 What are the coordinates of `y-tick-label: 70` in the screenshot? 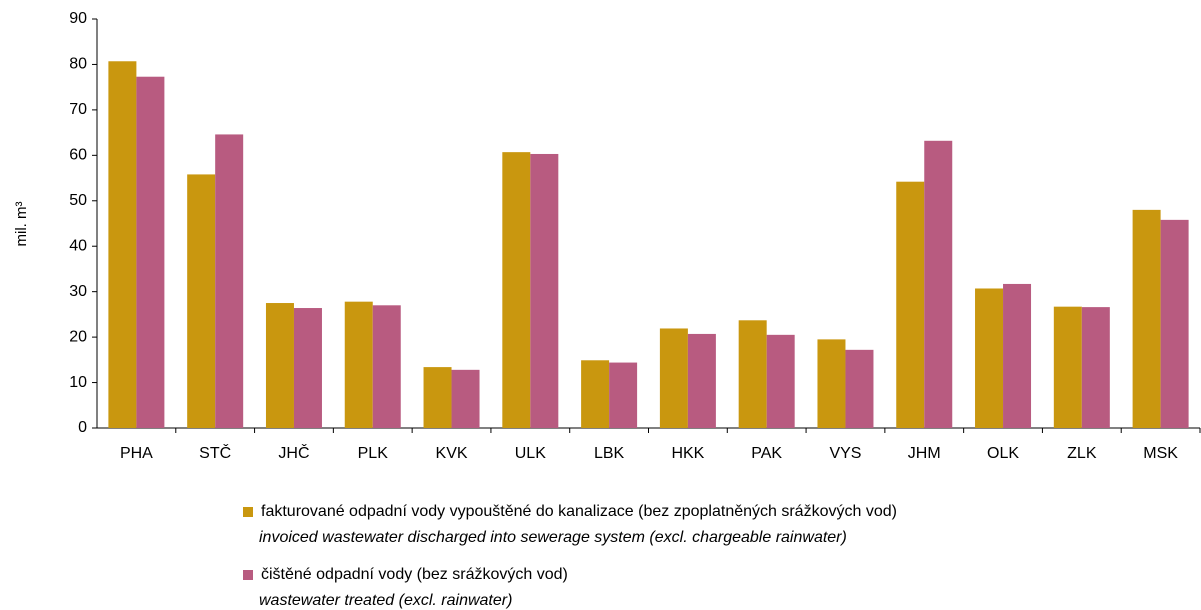 It's located at (78, 109).